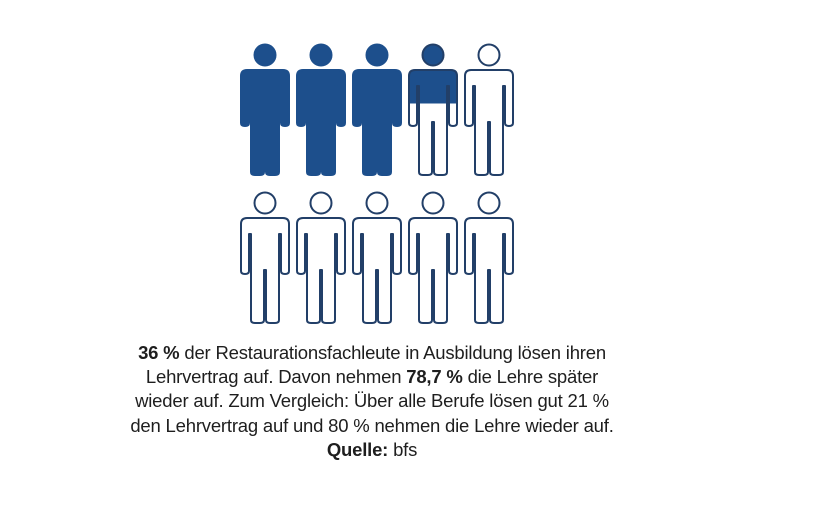 The height and width of the screenshot is (513, 820). What do you see at coordinates (434, 377) in the screenshot?
I see `caption-highlight-787: 78,7 %` at bounding box center [434, 377].